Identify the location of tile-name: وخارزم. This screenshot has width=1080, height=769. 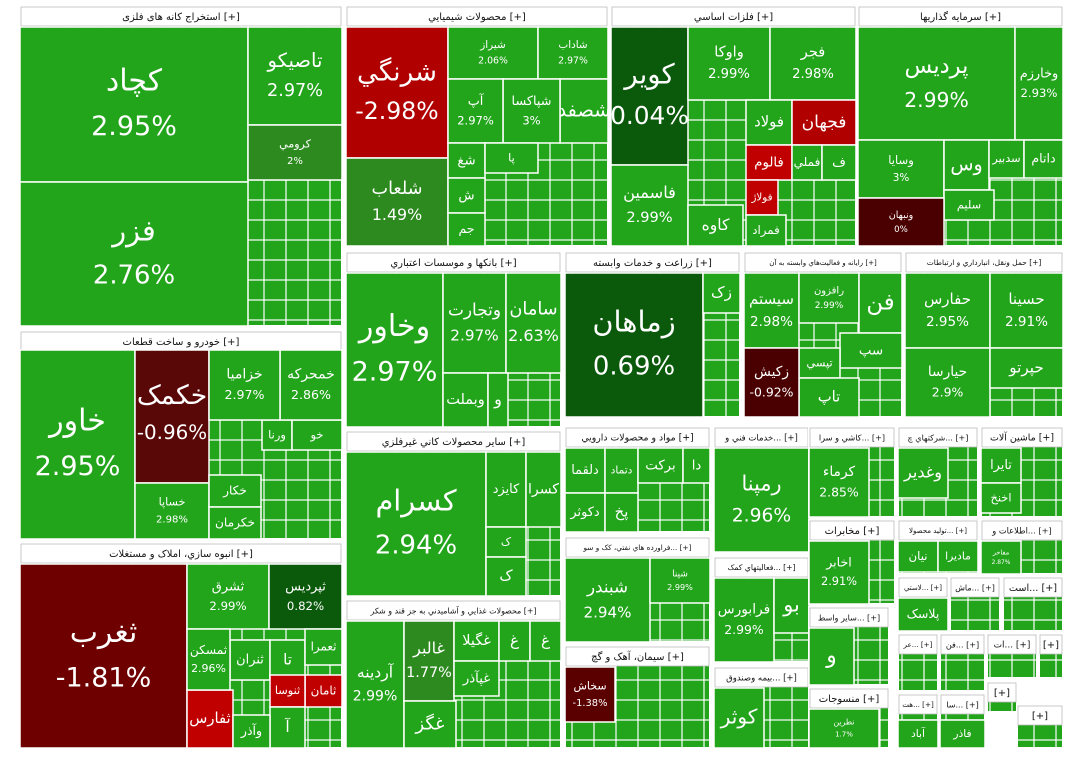
(1039, 73).